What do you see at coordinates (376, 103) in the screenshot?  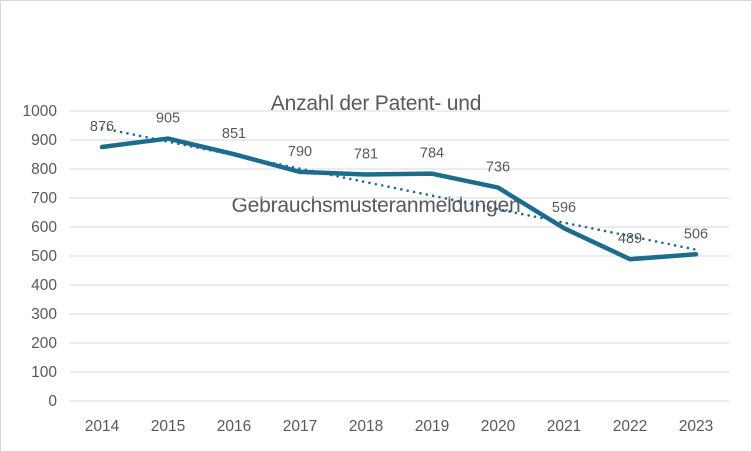 I see `chart-title-line-1: Anzahl der Patent- und` at bounding box center [376, 103].